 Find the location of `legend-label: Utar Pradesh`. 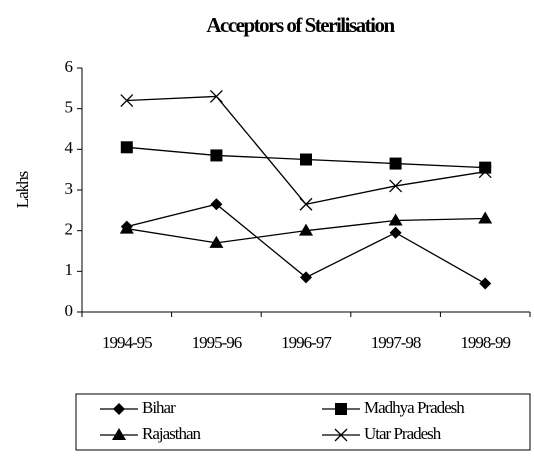

legend-label: Utar Pradesh is located at coordinates (403, 433).